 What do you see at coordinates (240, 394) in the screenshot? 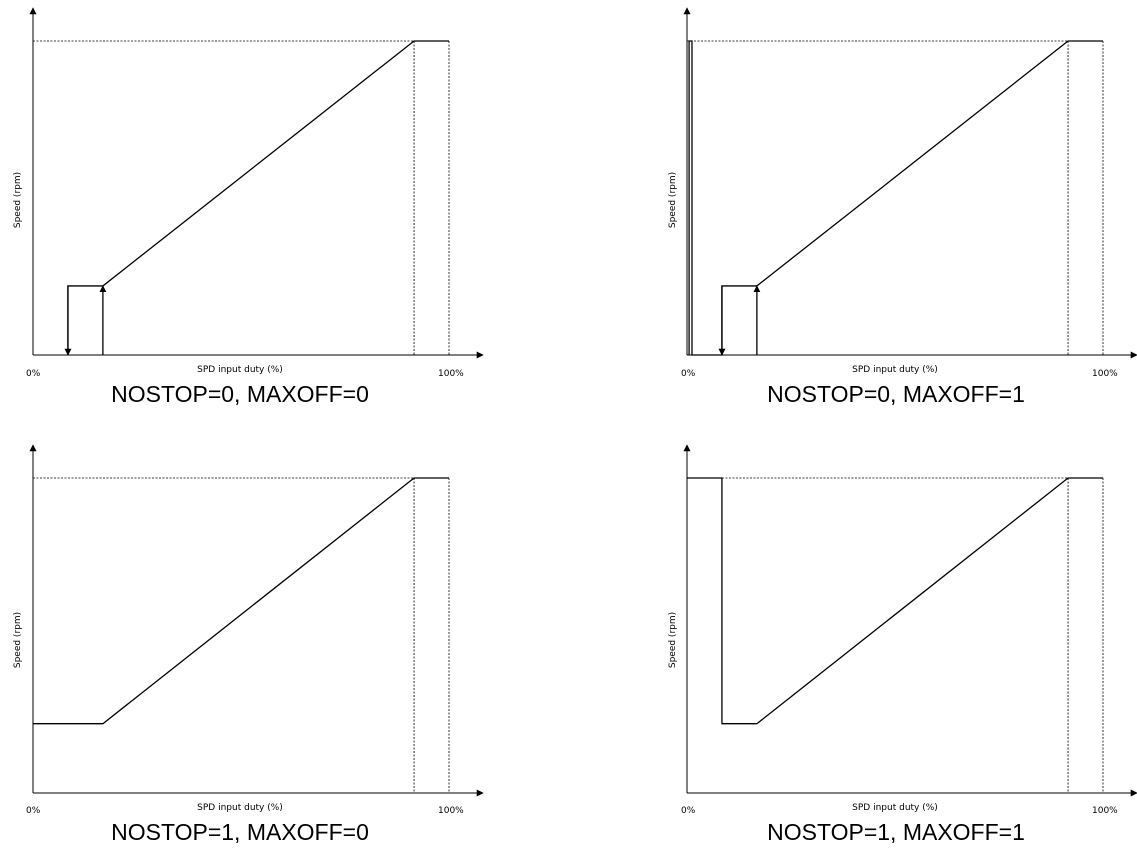
I see `chart-caption: NOSTOP=0, MAXOFF=0` at bounding box center [240, 394].